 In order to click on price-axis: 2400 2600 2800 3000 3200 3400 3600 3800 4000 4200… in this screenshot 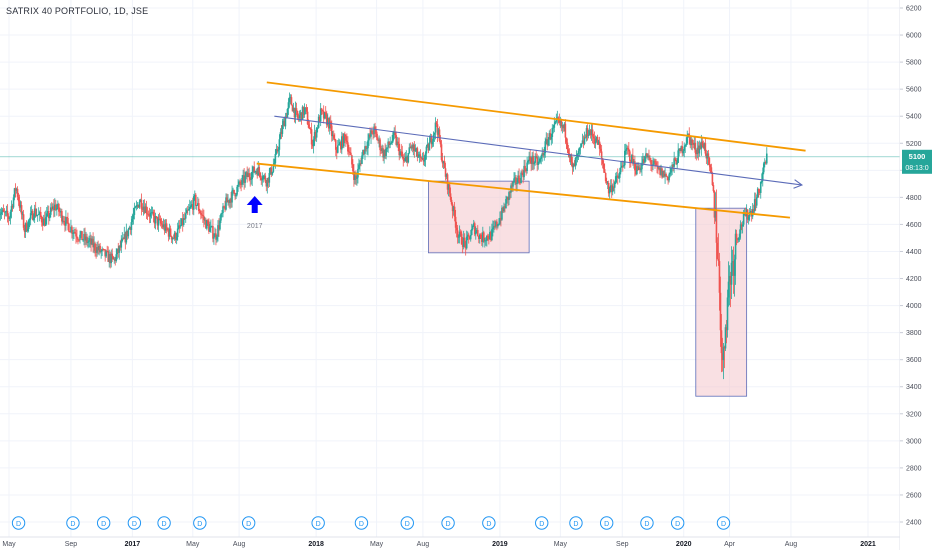, I will do `click(916, 275)`.